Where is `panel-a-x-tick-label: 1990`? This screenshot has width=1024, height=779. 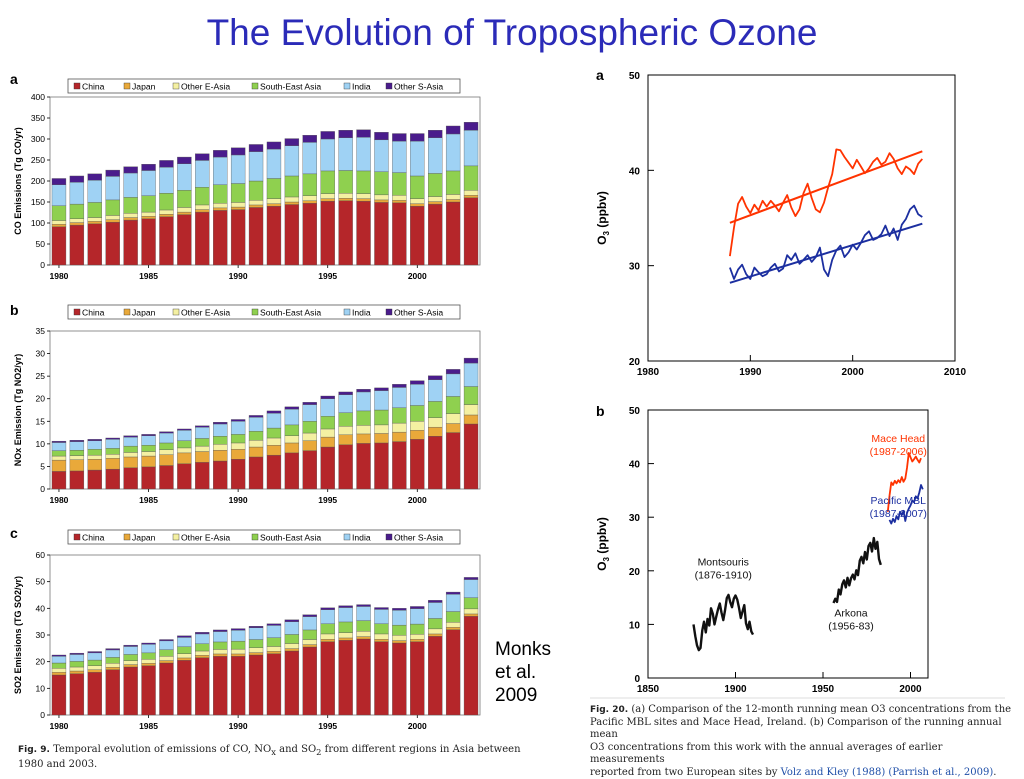
panel-a-x-tick-label: 1990 is located at coordinates (238, 276).